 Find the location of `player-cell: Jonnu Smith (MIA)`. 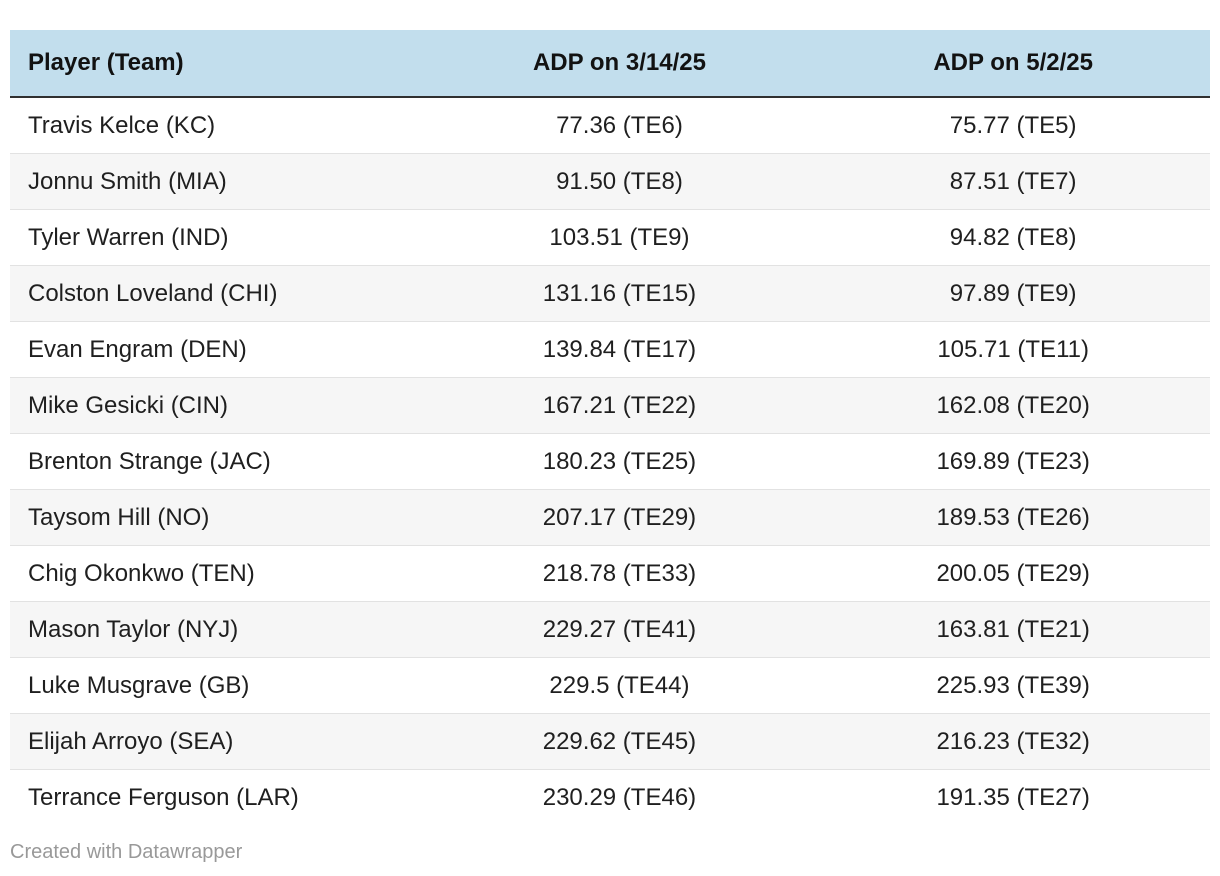

player-cell: Jonnu Smith (MIA) is located at coordinates (216, 181).